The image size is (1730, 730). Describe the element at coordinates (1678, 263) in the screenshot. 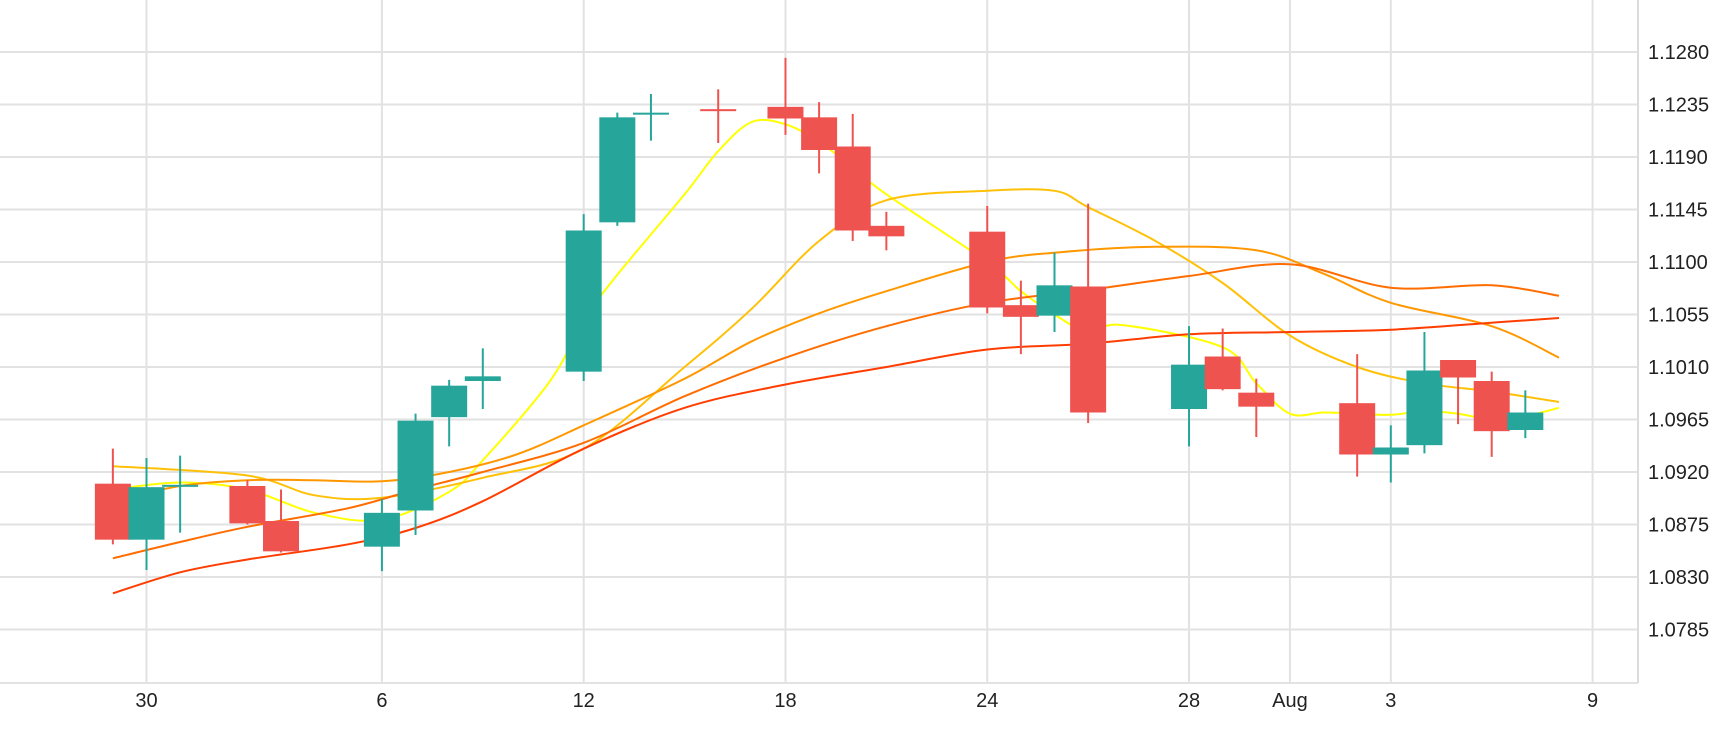

I see `y-tick-label: 1.1100` at that location.